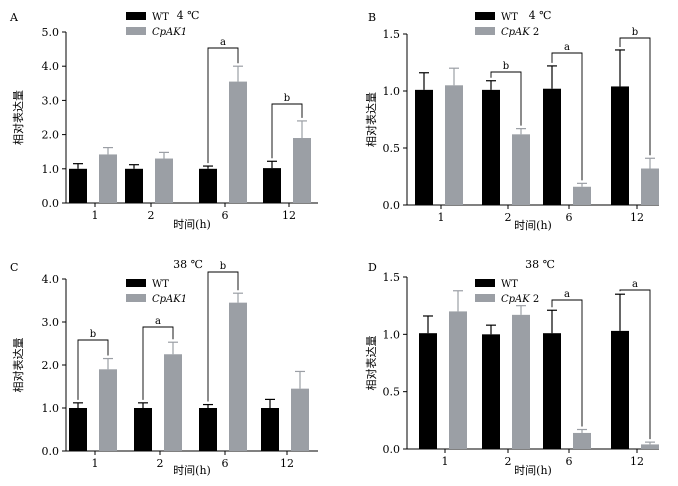 Image resolution: width=678 pixels, height=486 pixels. I want to click on legend-label: CpAK1, so click(169, 32).